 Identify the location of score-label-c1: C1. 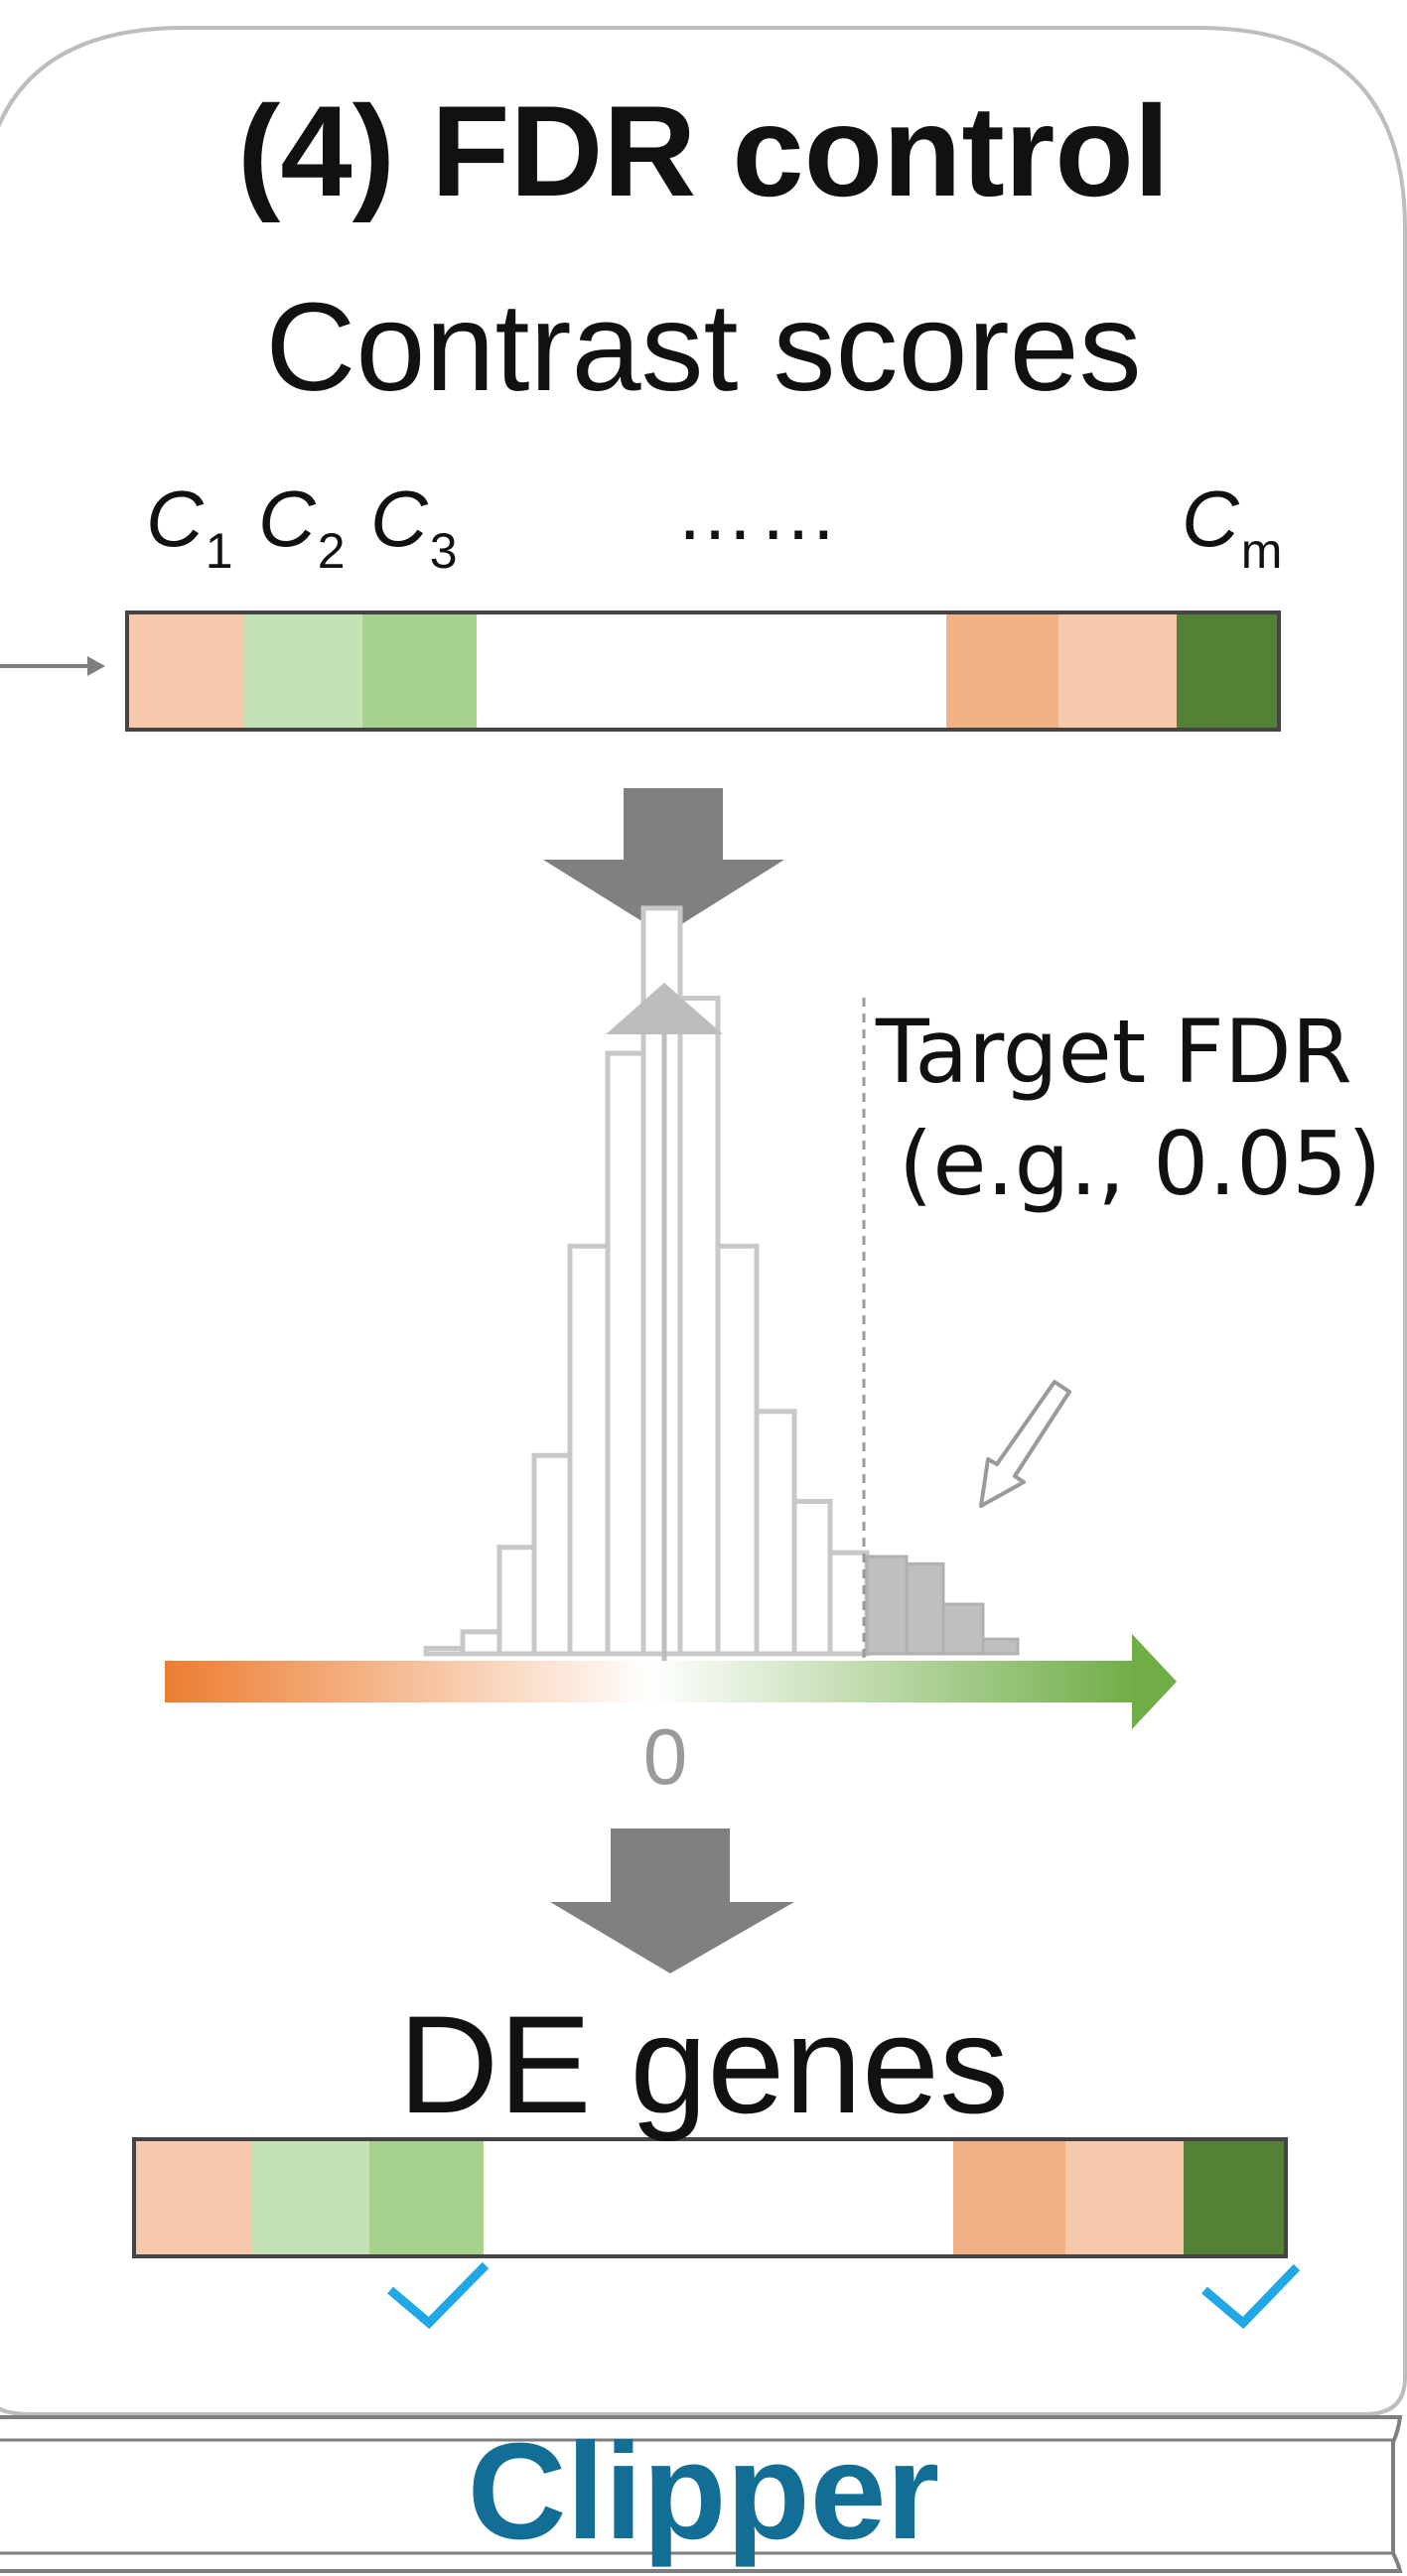
(189, 527).